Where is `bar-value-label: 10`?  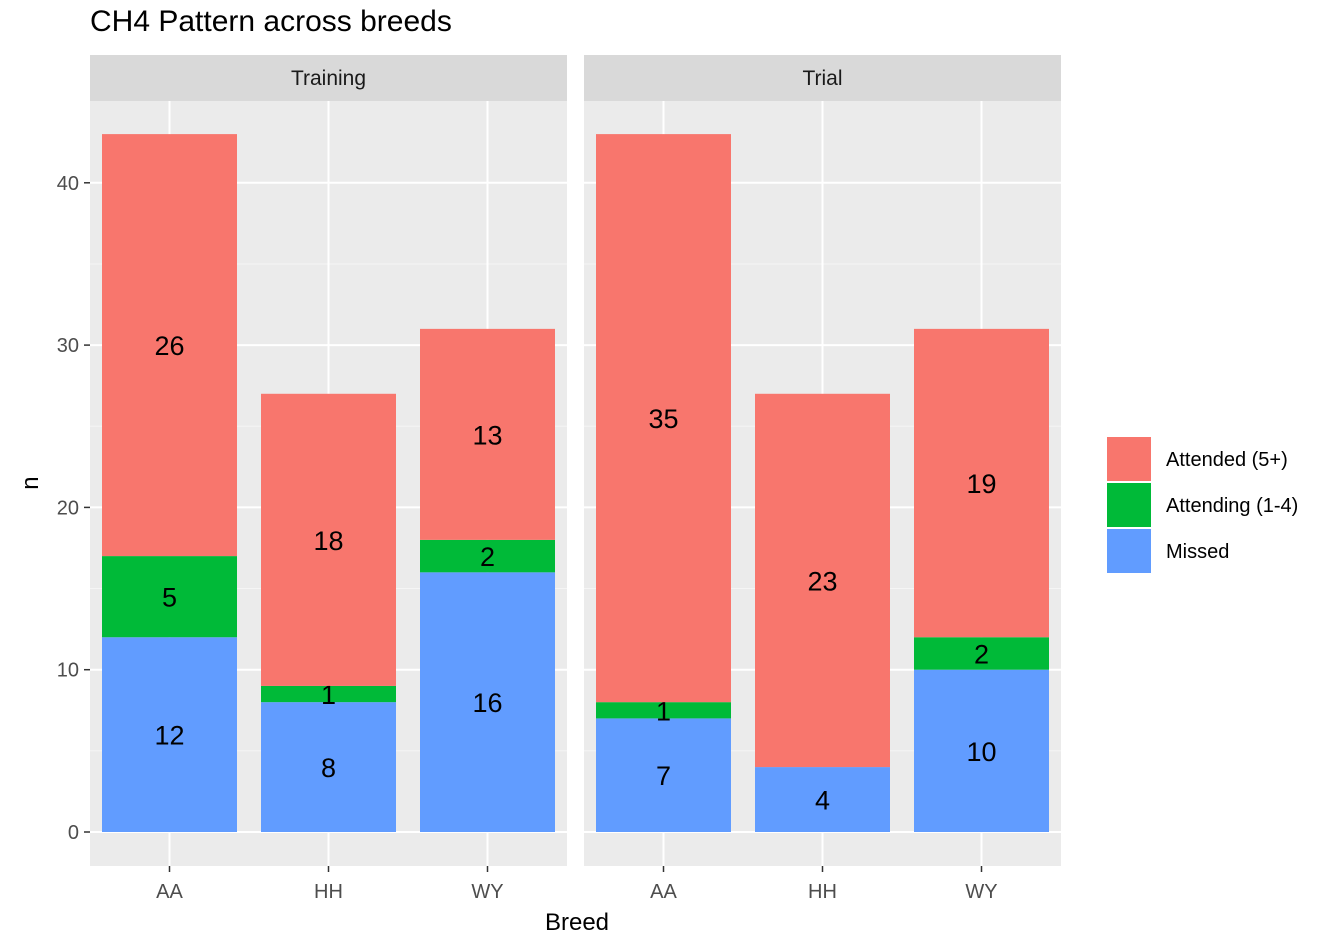
bar-value-label: 10 is located at coordinates (981, 752).